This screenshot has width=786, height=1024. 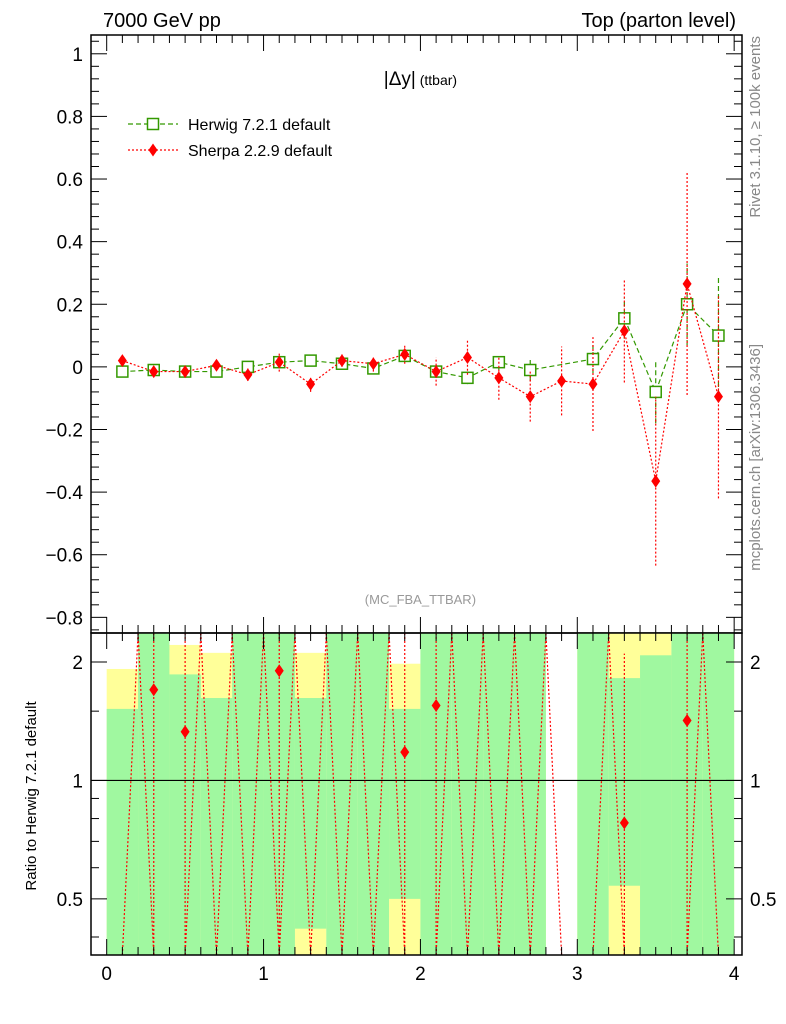 I want to click on y-tick-label: 0.2, so click(x=70, y=305).